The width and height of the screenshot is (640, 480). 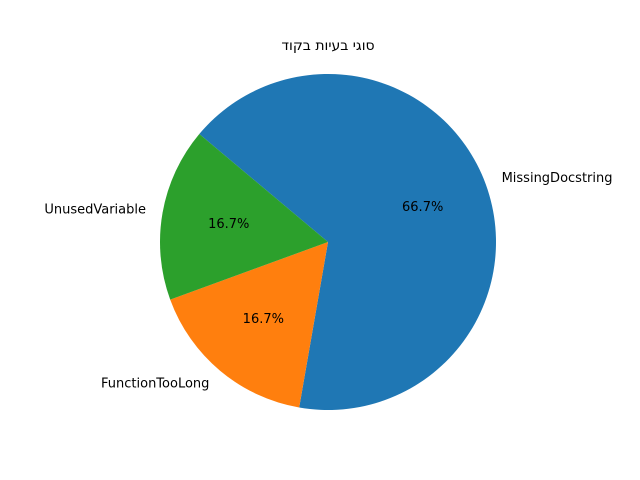 What do you see at coordinates (228, 224) in the screenshot?
I see `slice-percent-unused-variable: 16.7%` at bounding box center [228, 224].